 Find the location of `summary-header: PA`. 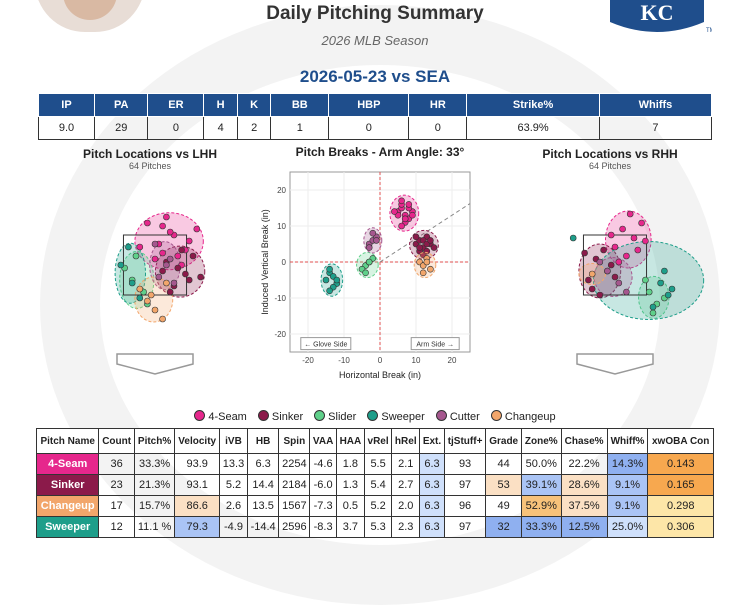

summary-header: PA is located at coordinates (121, 105).